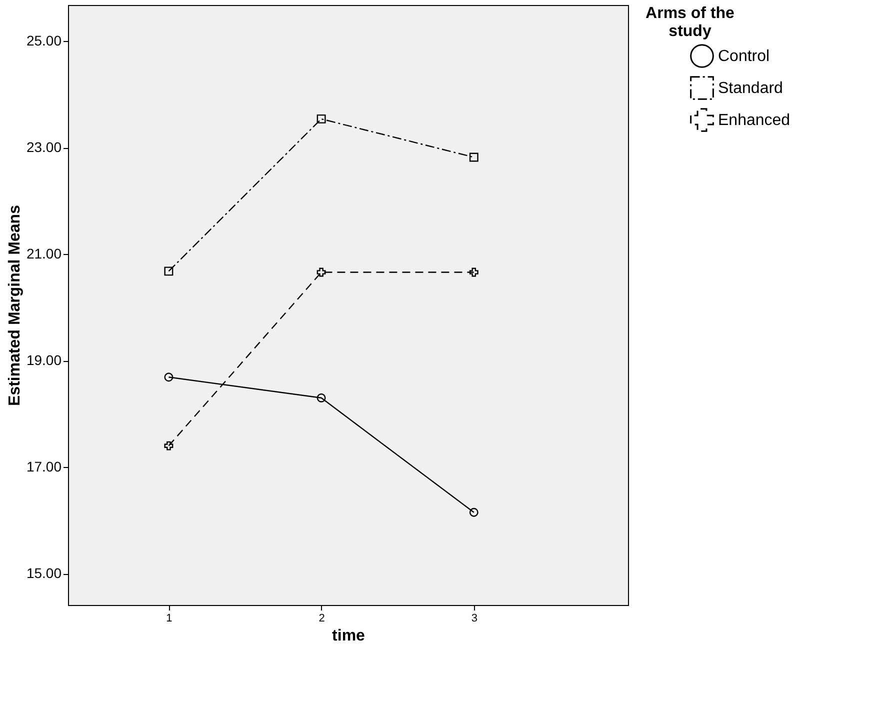 Image resolution: width=869 pixels, height=702 pixels. Describe the element at coordinates (44, 147) in the screenshot. I see `y-tick-label: 23.00` at that location.